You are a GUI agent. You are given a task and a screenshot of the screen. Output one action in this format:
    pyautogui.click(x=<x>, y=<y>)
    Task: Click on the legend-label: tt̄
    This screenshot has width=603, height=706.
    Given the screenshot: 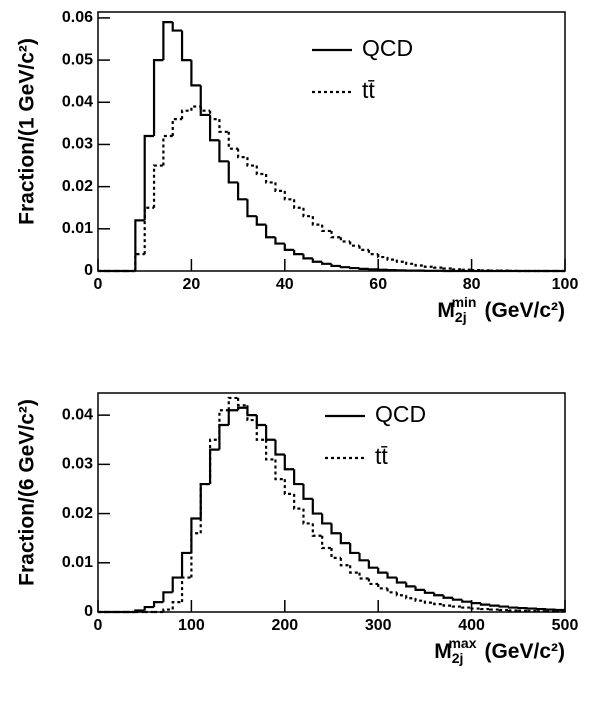 What is the action you would take?
    pyautogui.click(x=368, y=90)
    